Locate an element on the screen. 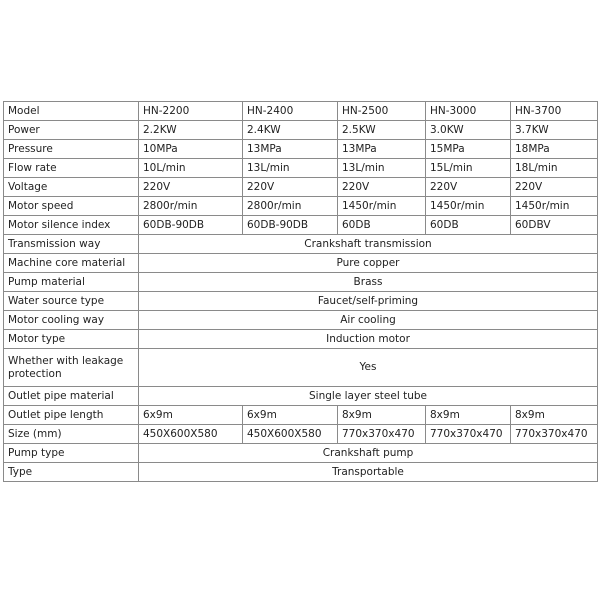 Image resolution: width=600 pixels, height=600 pixels. table-row: Whether with leakage protection Yes is located at coordinates (300, 367).